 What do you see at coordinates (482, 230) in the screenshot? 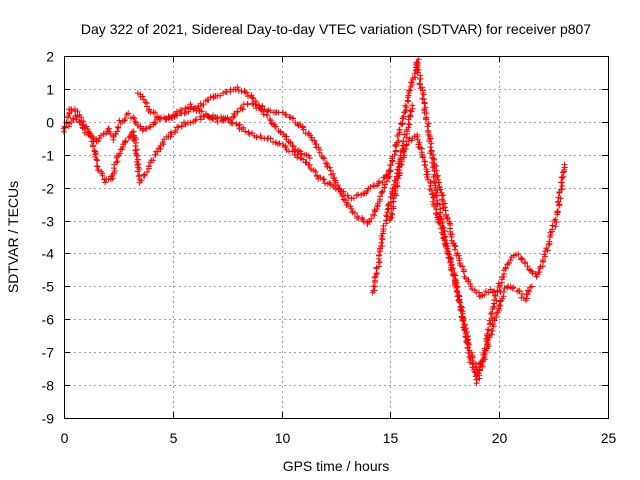
I see `series-track-f` at bounding box center [482, 230].